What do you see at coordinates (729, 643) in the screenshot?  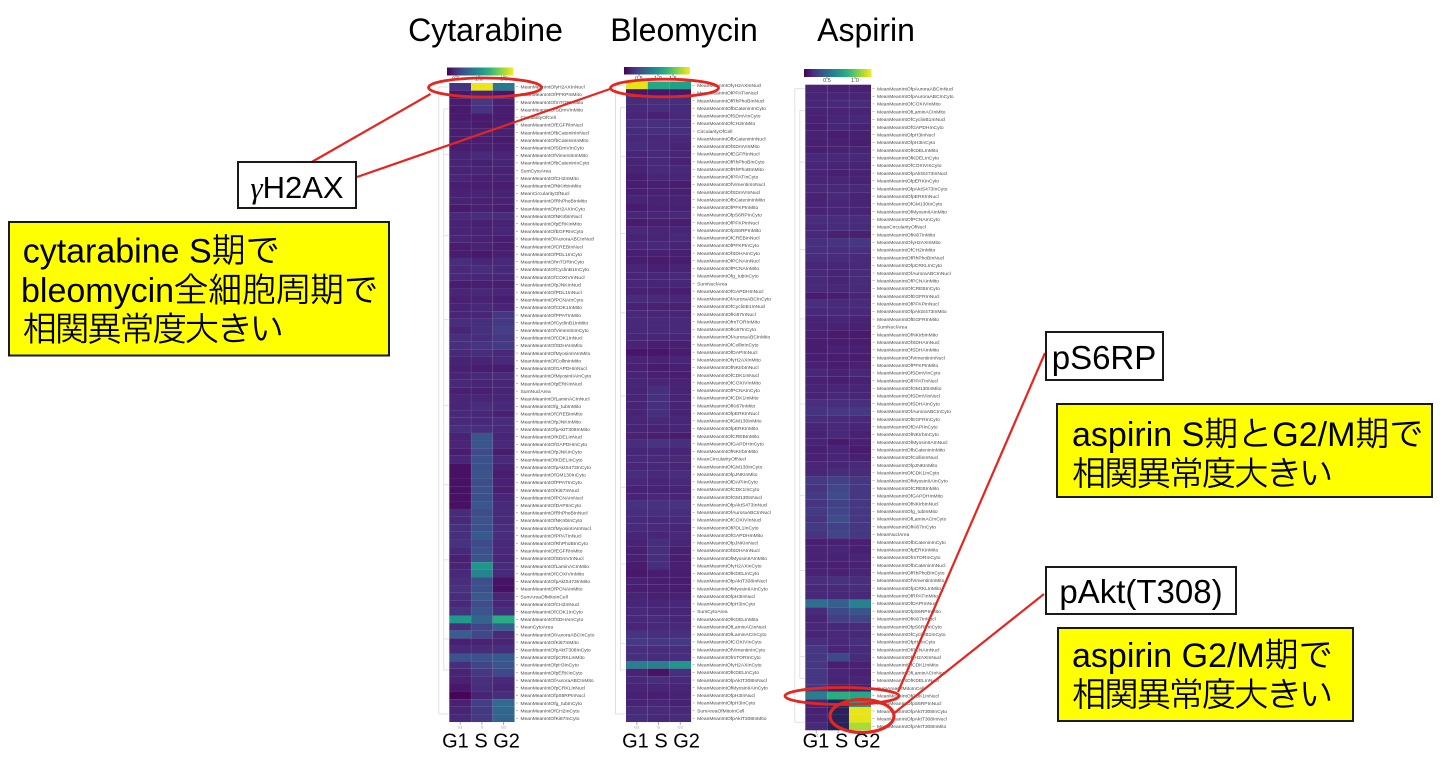 I see `svg-text: MeanMeanIntOfCOXIVInCyto` at bounding box center [729, 643].